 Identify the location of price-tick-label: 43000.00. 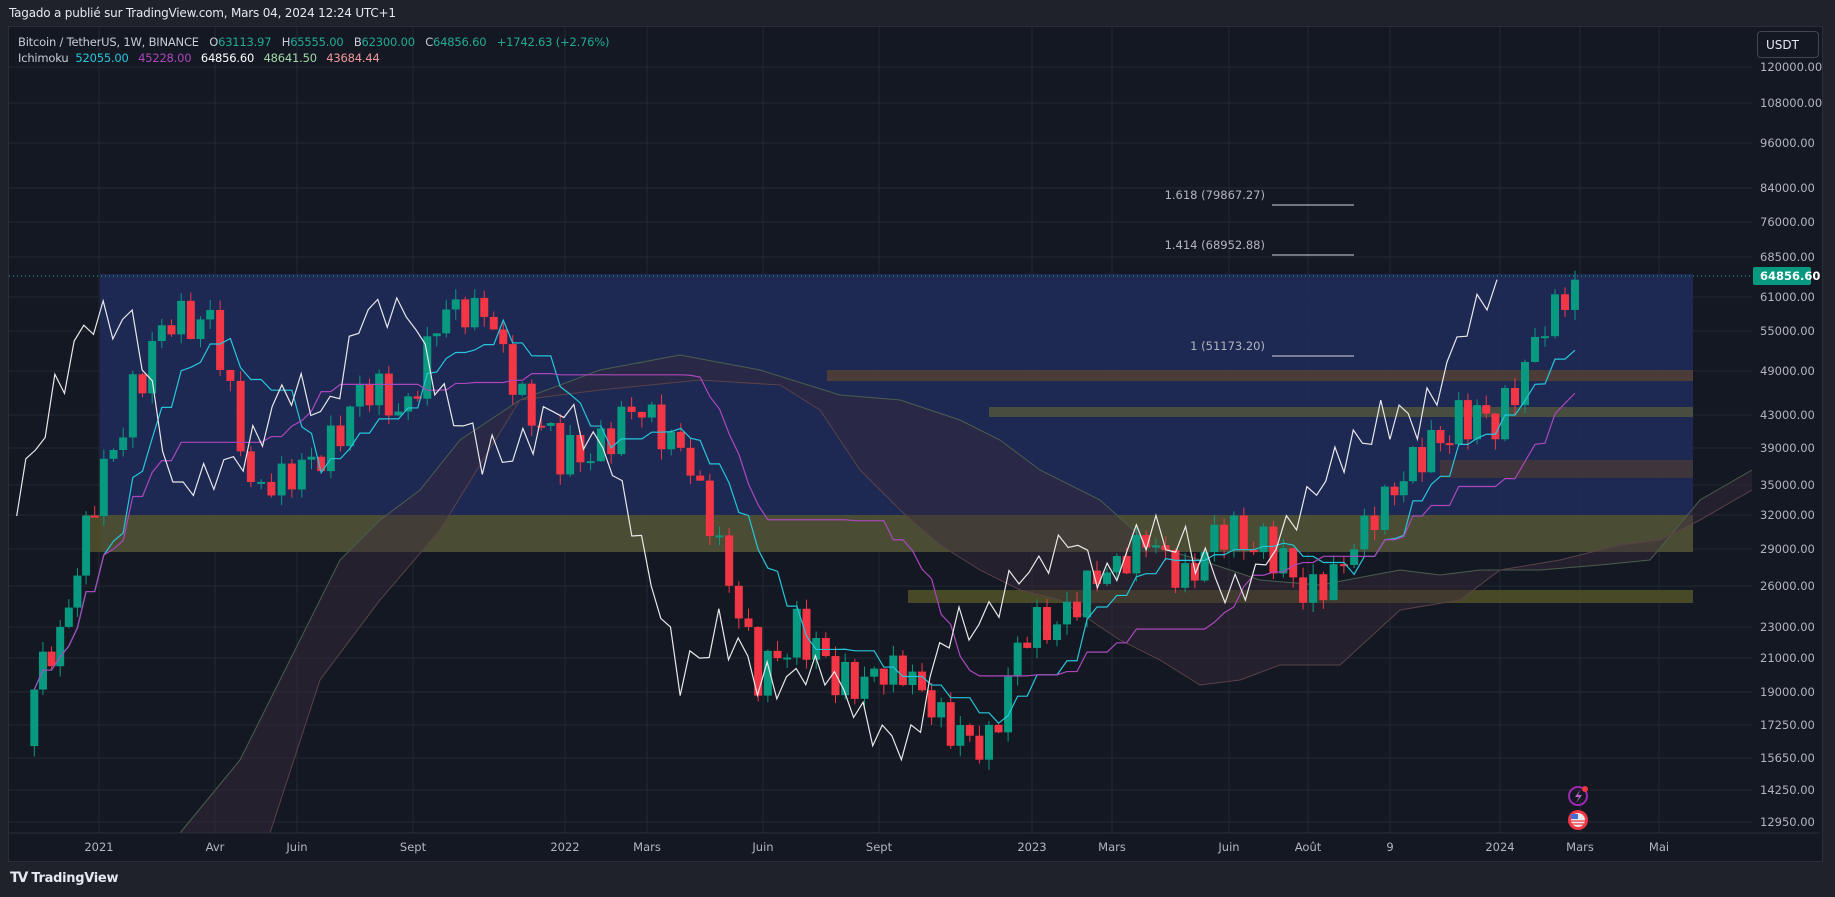
(1787, 415).